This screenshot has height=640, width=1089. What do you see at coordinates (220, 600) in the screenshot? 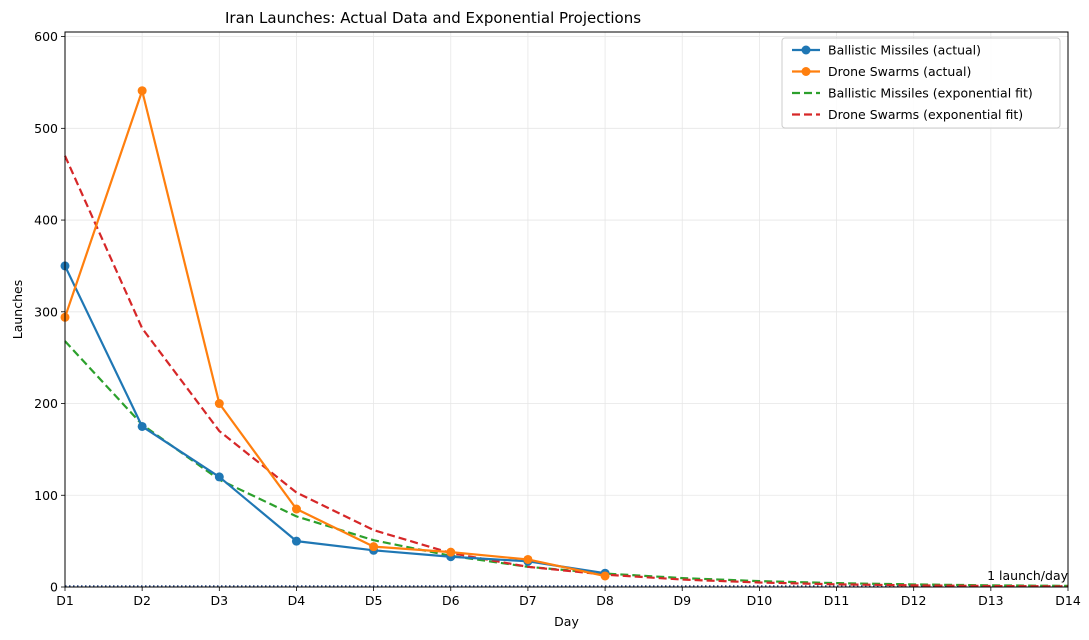
I see `x-tick-label: D3` at bounding box center [220, 600].